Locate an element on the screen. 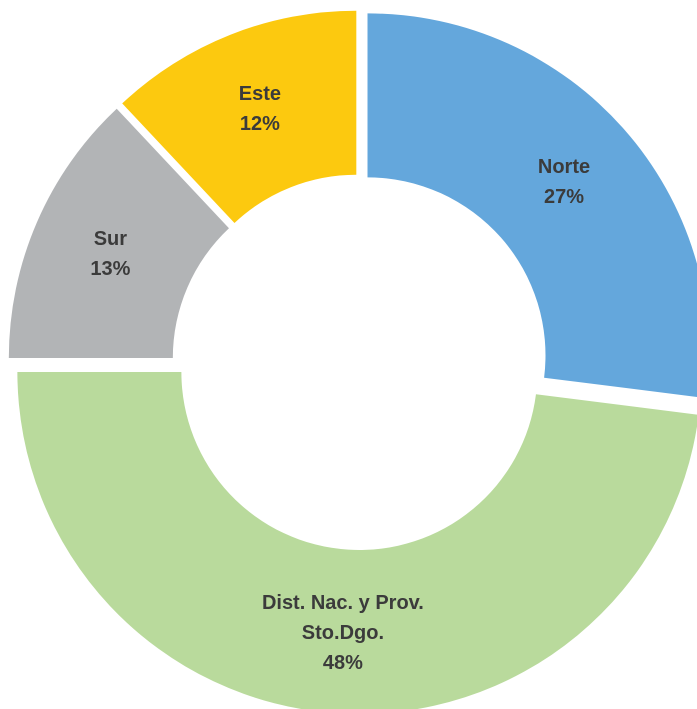 The height and width of the screenshot is (709, 697). data-label: Norte 27% is located at coordinates (564, 182).